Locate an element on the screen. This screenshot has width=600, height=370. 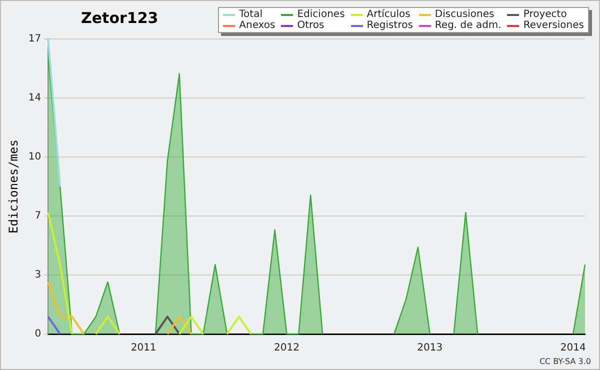
y-tick-label: 14 is located at coordinates (35, 98).